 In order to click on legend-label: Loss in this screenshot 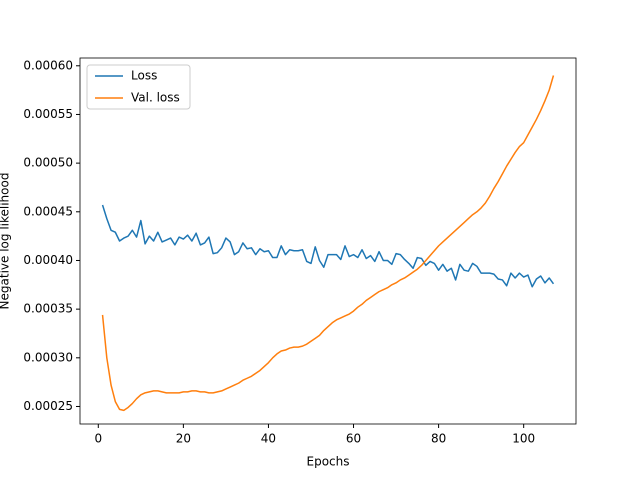, I will do `click(144, 76)`.